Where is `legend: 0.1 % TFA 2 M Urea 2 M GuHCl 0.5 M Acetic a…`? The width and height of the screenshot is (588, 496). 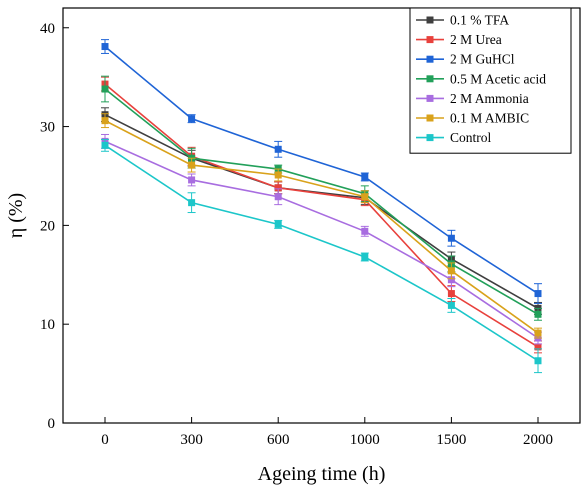
legend: 0.1 % TFA 2 M Urea 2 M GuHCl 0.5 M Acetic a… is located at coordinates (490, 80).